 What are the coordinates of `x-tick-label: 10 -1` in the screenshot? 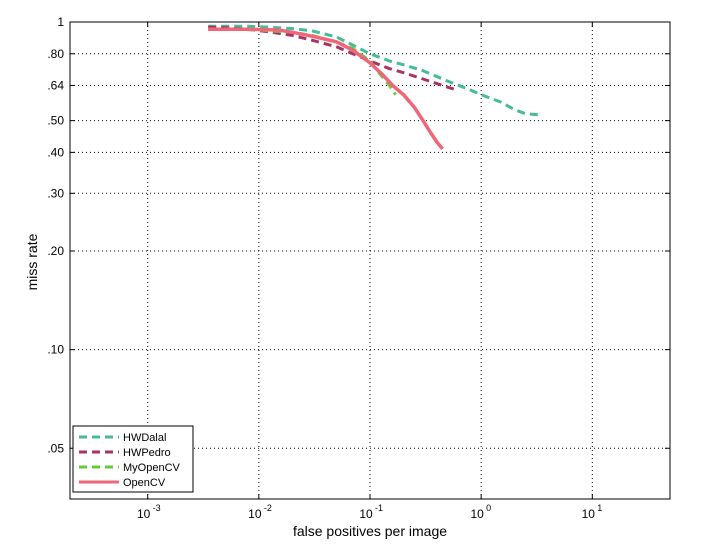 It's located at (371, 512).